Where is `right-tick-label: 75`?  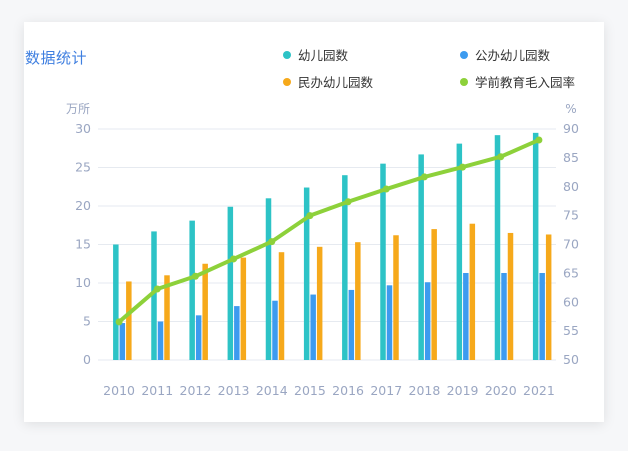
right-tick-label: 75 is located at coordinates (571, 215).